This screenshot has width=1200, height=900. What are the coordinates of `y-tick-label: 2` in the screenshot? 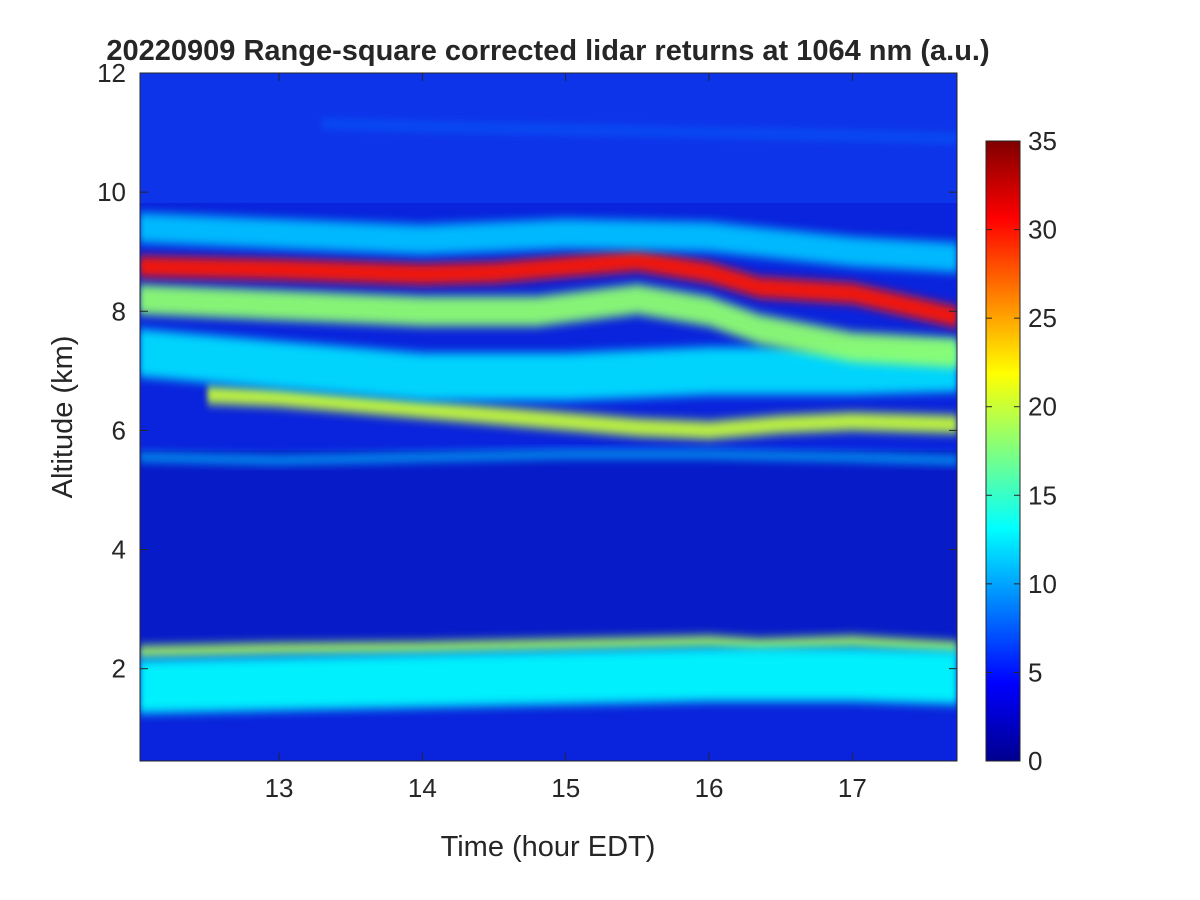 It's located at (119, 669).